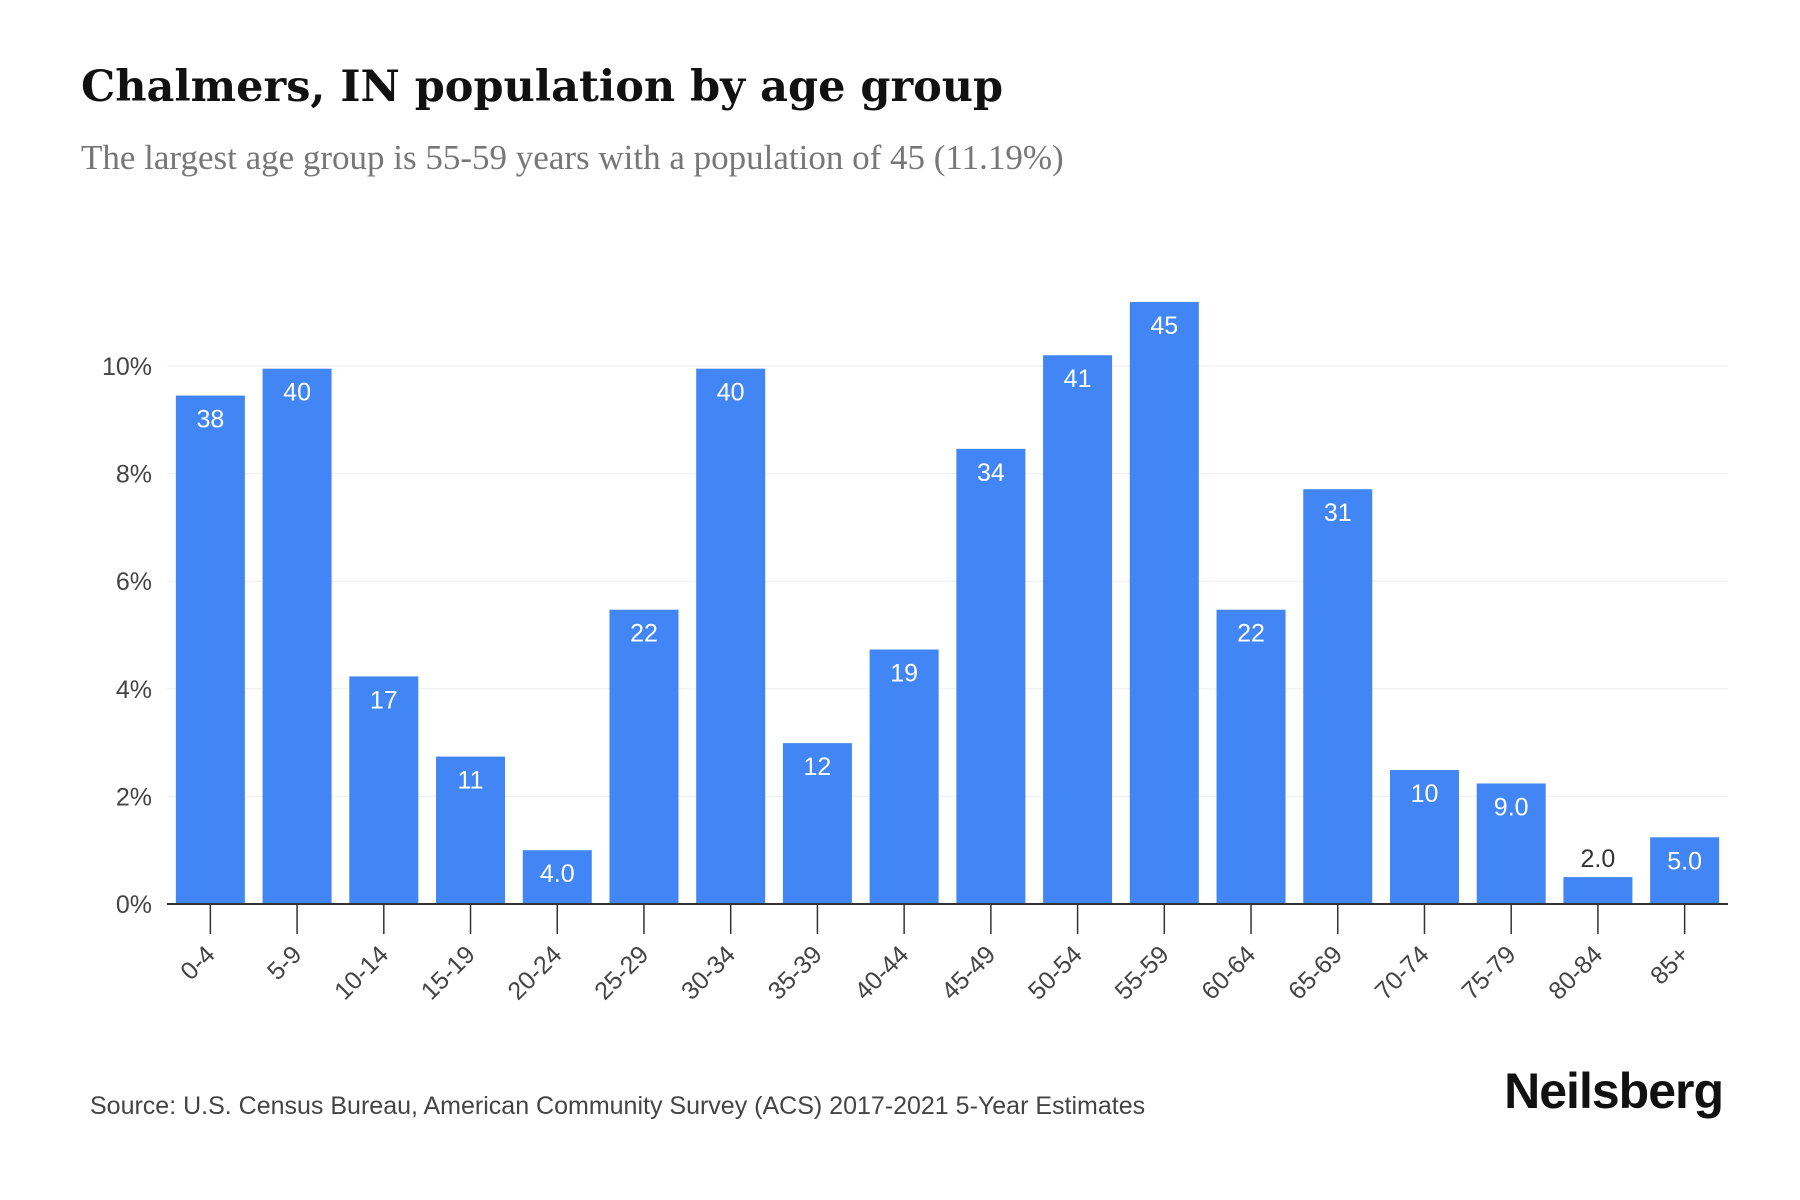  Describe the element at coordinates (1575, 972) in the screenshot. I see `x-tick-label: 80-84` at that location.